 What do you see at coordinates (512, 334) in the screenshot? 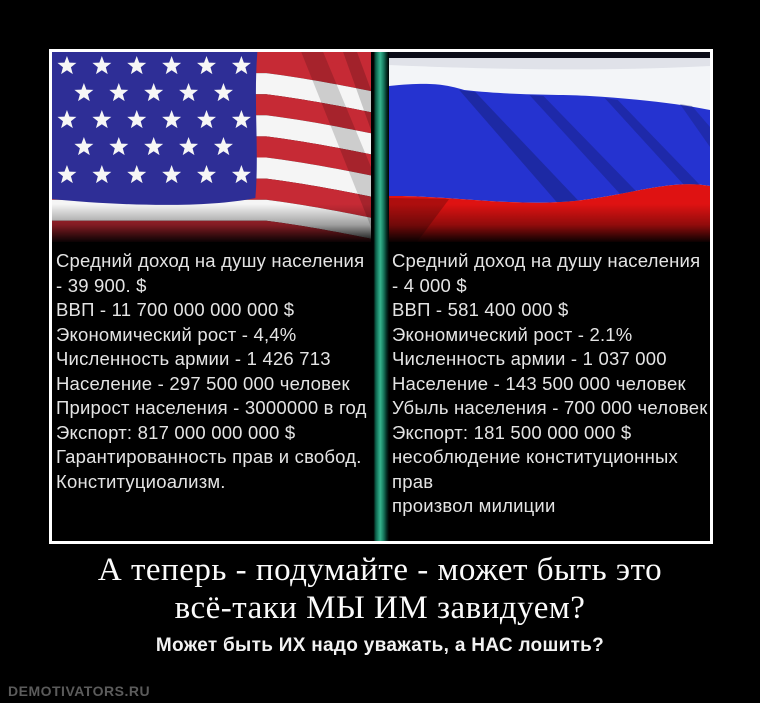
I see `stat-line: Экономический рост - 2.1%` at bounding box center [512, 334].